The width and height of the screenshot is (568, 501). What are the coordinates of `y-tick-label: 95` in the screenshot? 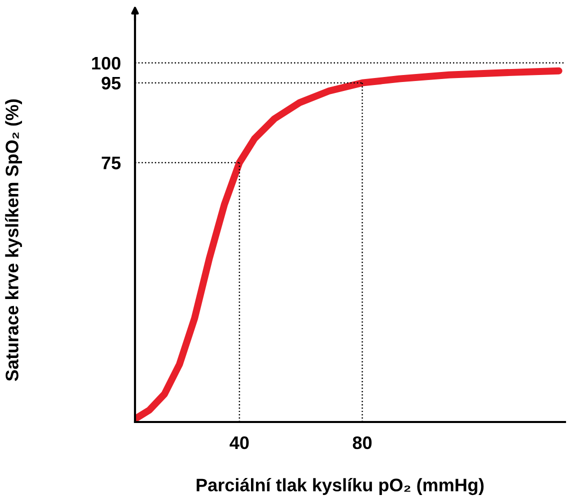 It's located at (111, 83).